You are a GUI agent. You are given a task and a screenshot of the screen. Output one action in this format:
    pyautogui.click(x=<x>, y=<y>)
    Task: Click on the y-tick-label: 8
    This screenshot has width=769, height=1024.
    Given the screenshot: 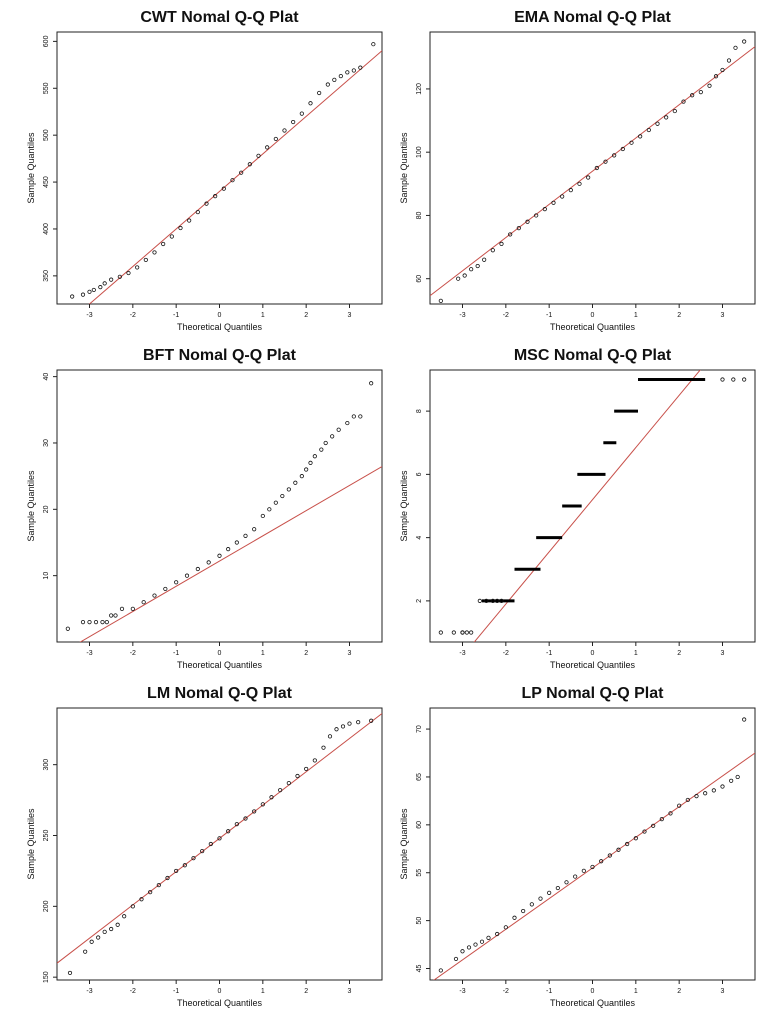 What is the action you would take?
    pyautogui.click(x=419, y=411)
    